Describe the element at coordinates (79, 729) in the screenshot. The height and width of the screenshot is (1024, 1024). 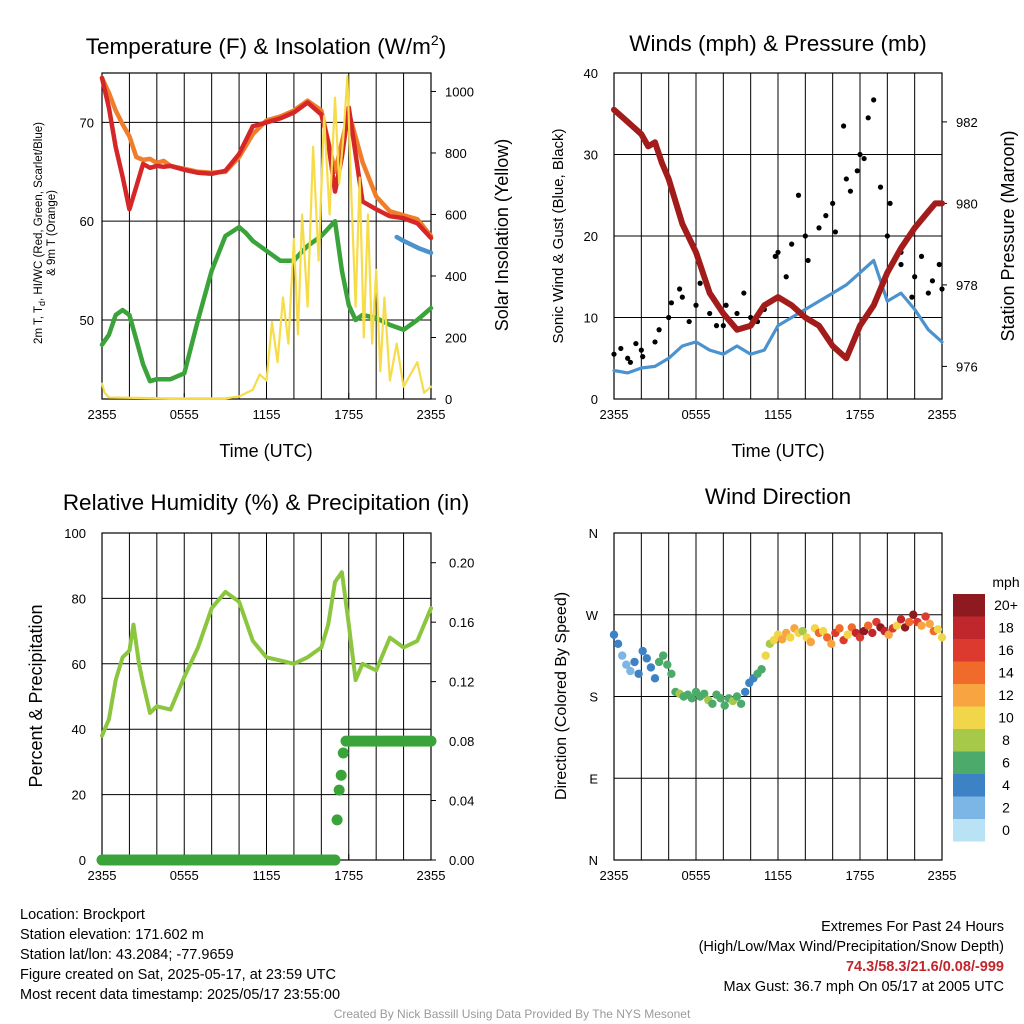
I see `humidity-ytick-label: 40` at that location.